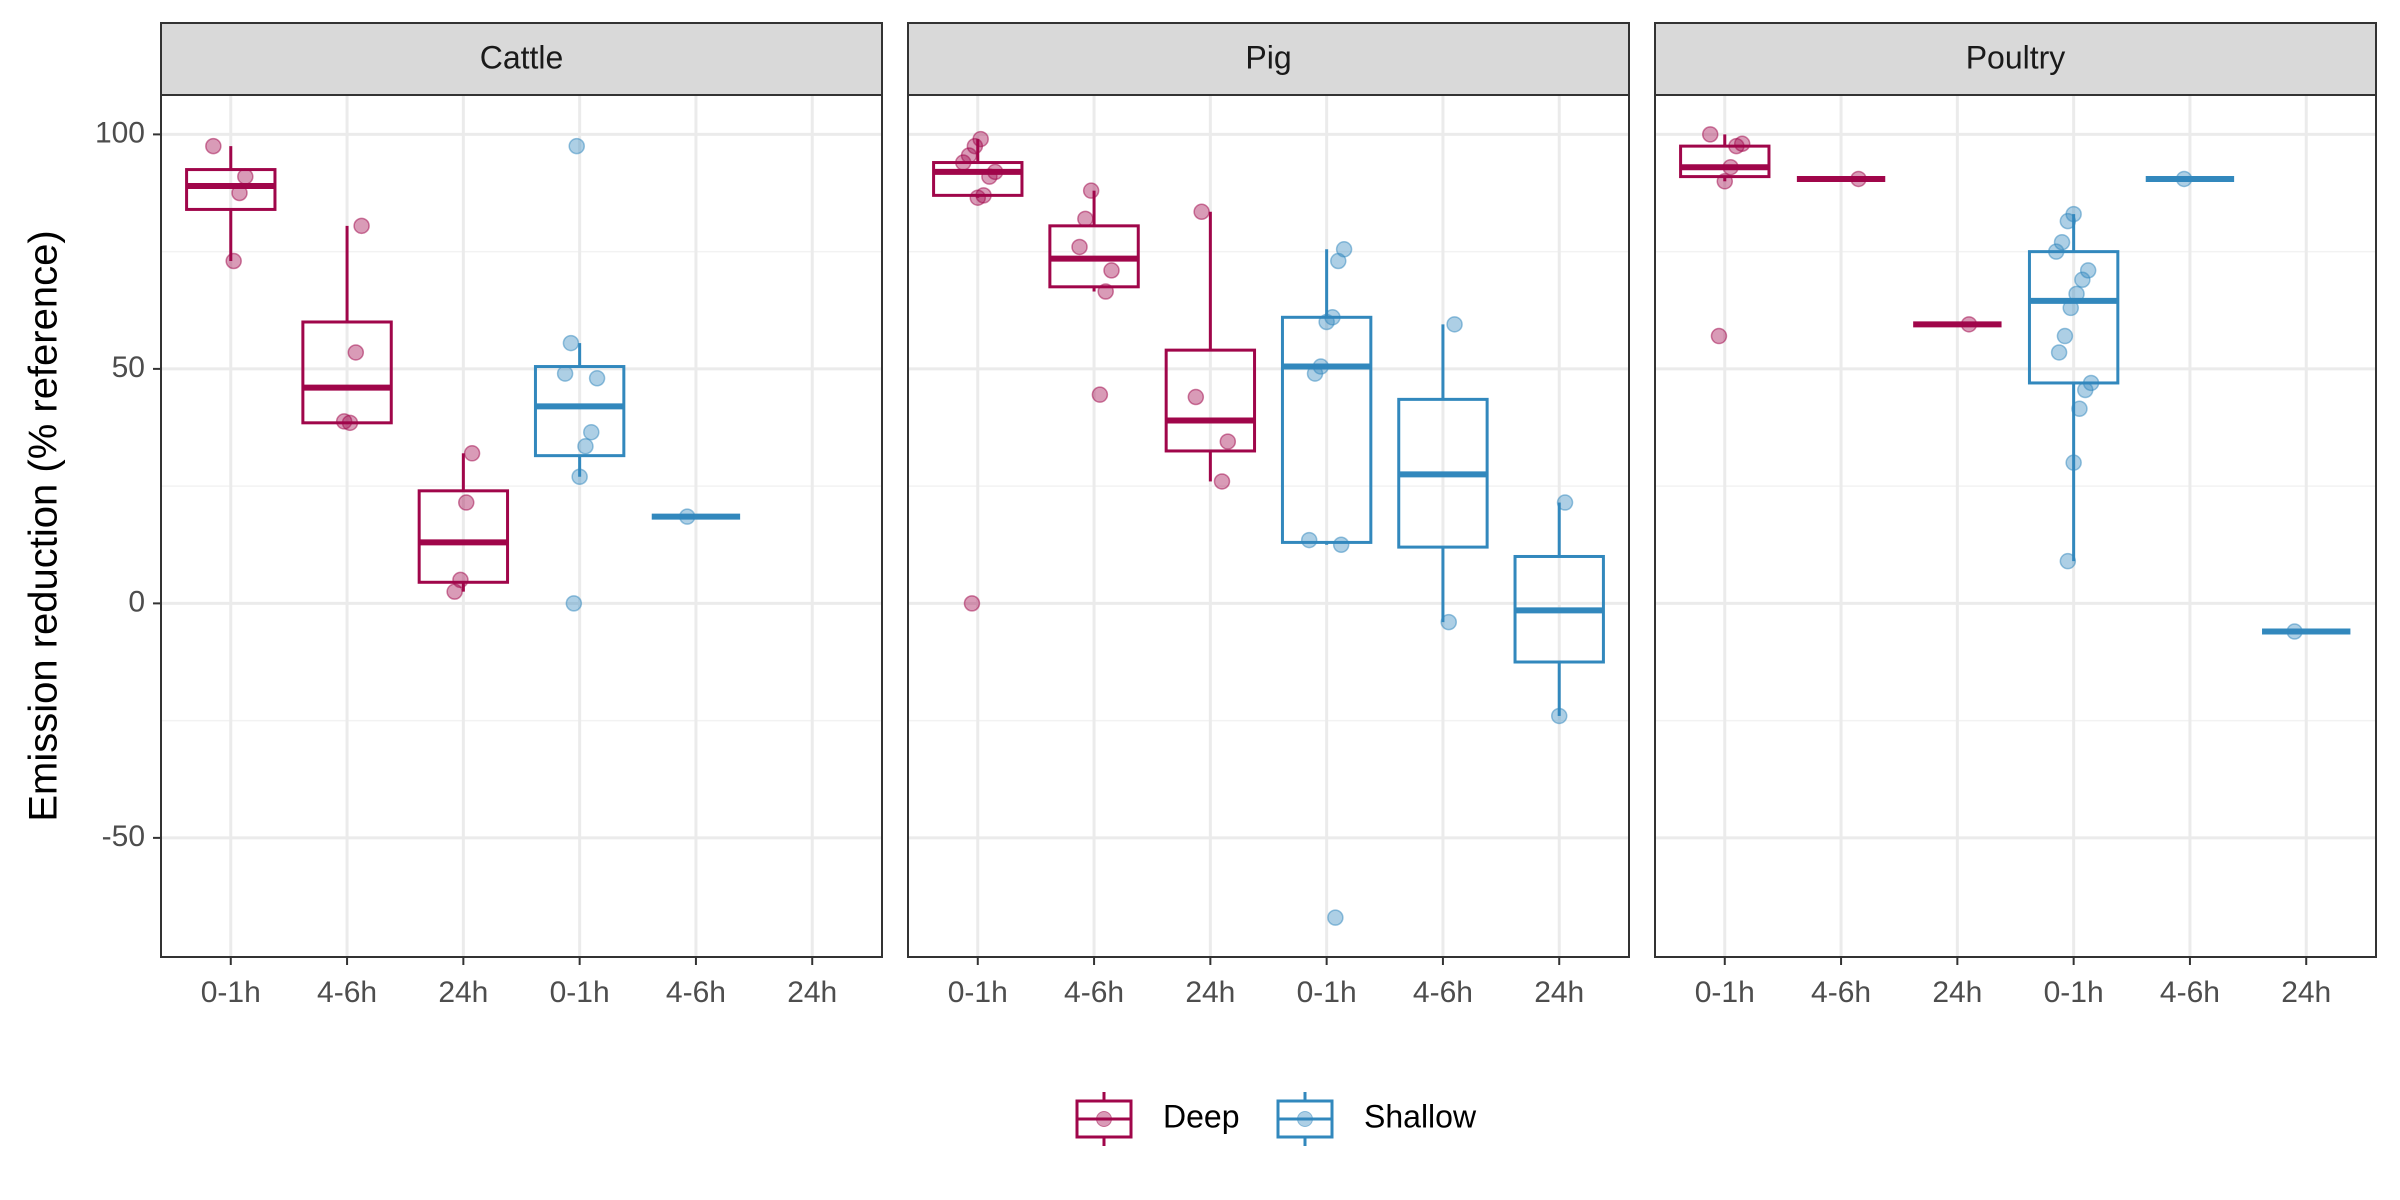  Describe the element at coordinates (44, 525) in the screenshot. I see `y-axis-label: Emission reduction (% reference)` at that location.